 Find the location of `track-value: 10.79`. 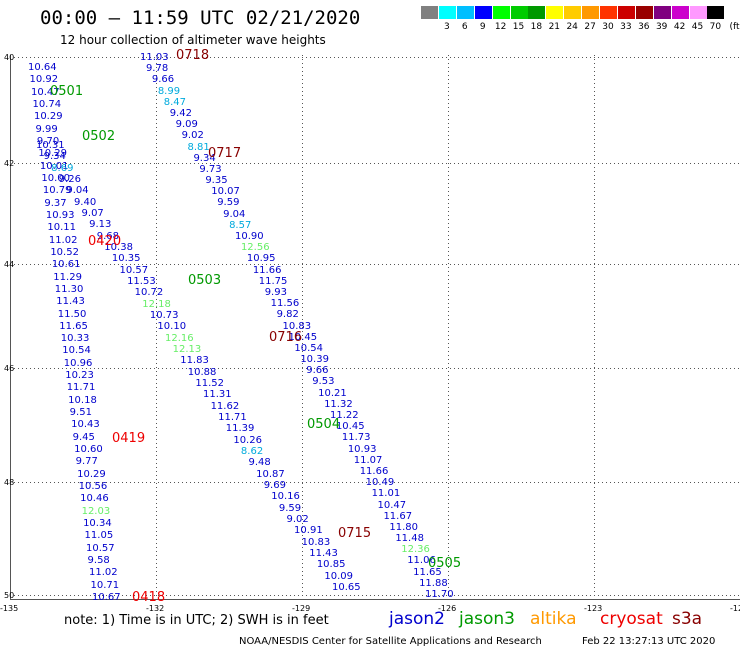

track-value: 10.79 is located at coordinates (57, 191).